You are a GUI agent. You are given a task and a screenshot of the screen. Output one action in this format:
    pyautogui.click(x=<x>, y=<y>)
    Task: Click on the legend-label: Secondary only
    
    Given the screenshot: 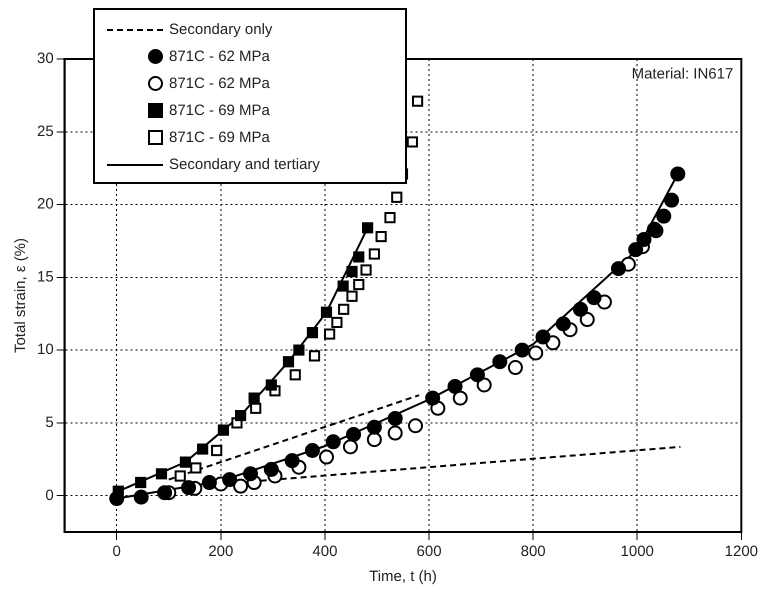 What is the action you would take?
    pyautogui.click(x=220, y=29)
    